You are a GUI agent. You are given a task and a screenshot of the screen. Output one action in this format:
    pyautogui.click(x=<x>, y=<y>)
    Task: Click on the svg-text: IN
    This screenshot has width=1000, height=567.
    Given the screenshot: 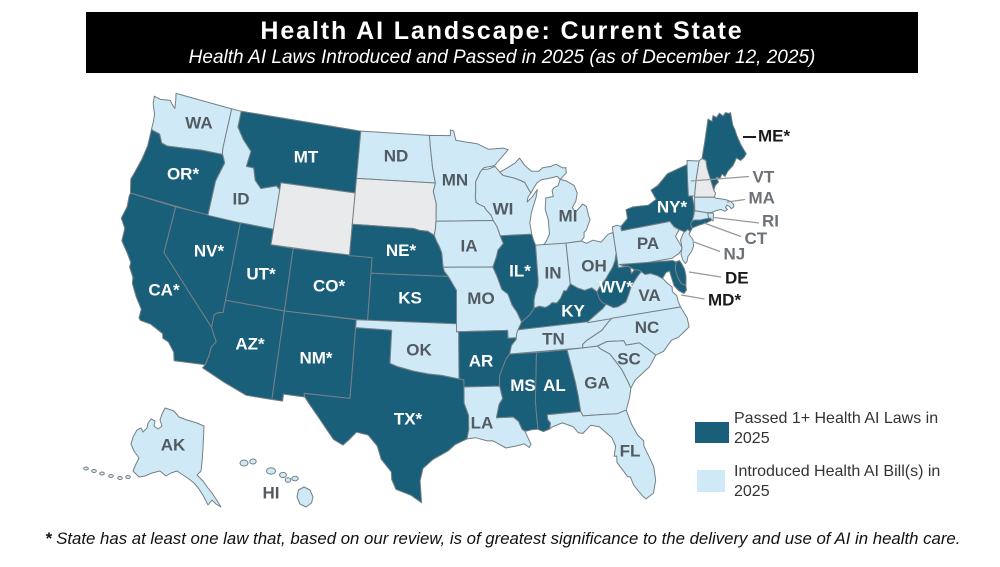 What is the action you would take?
    pyautogui.click(x=553, y=273)
    